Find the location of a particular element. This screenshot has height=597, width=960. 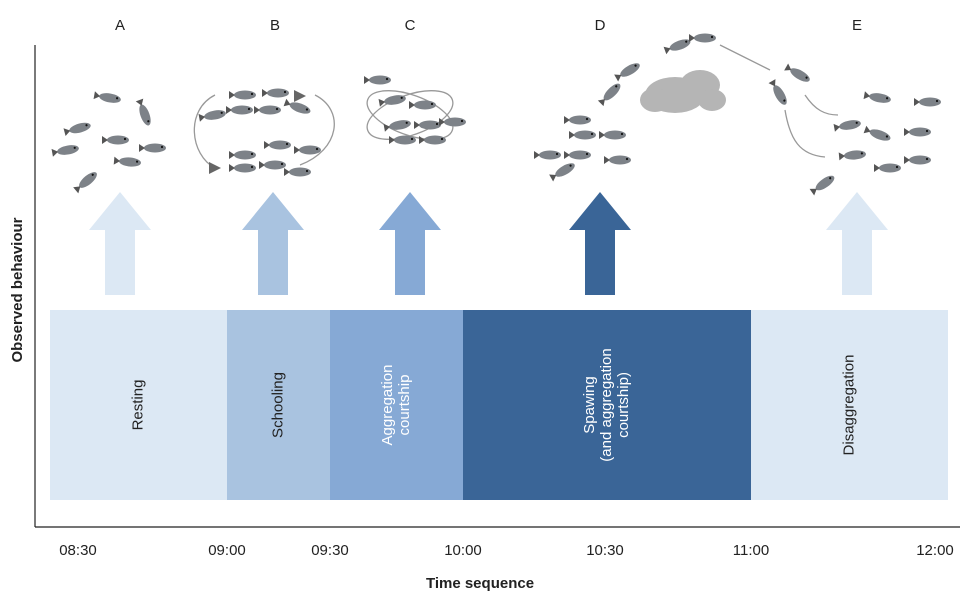

time-tick-label: 08:30 is located at coordinates (78, 550).